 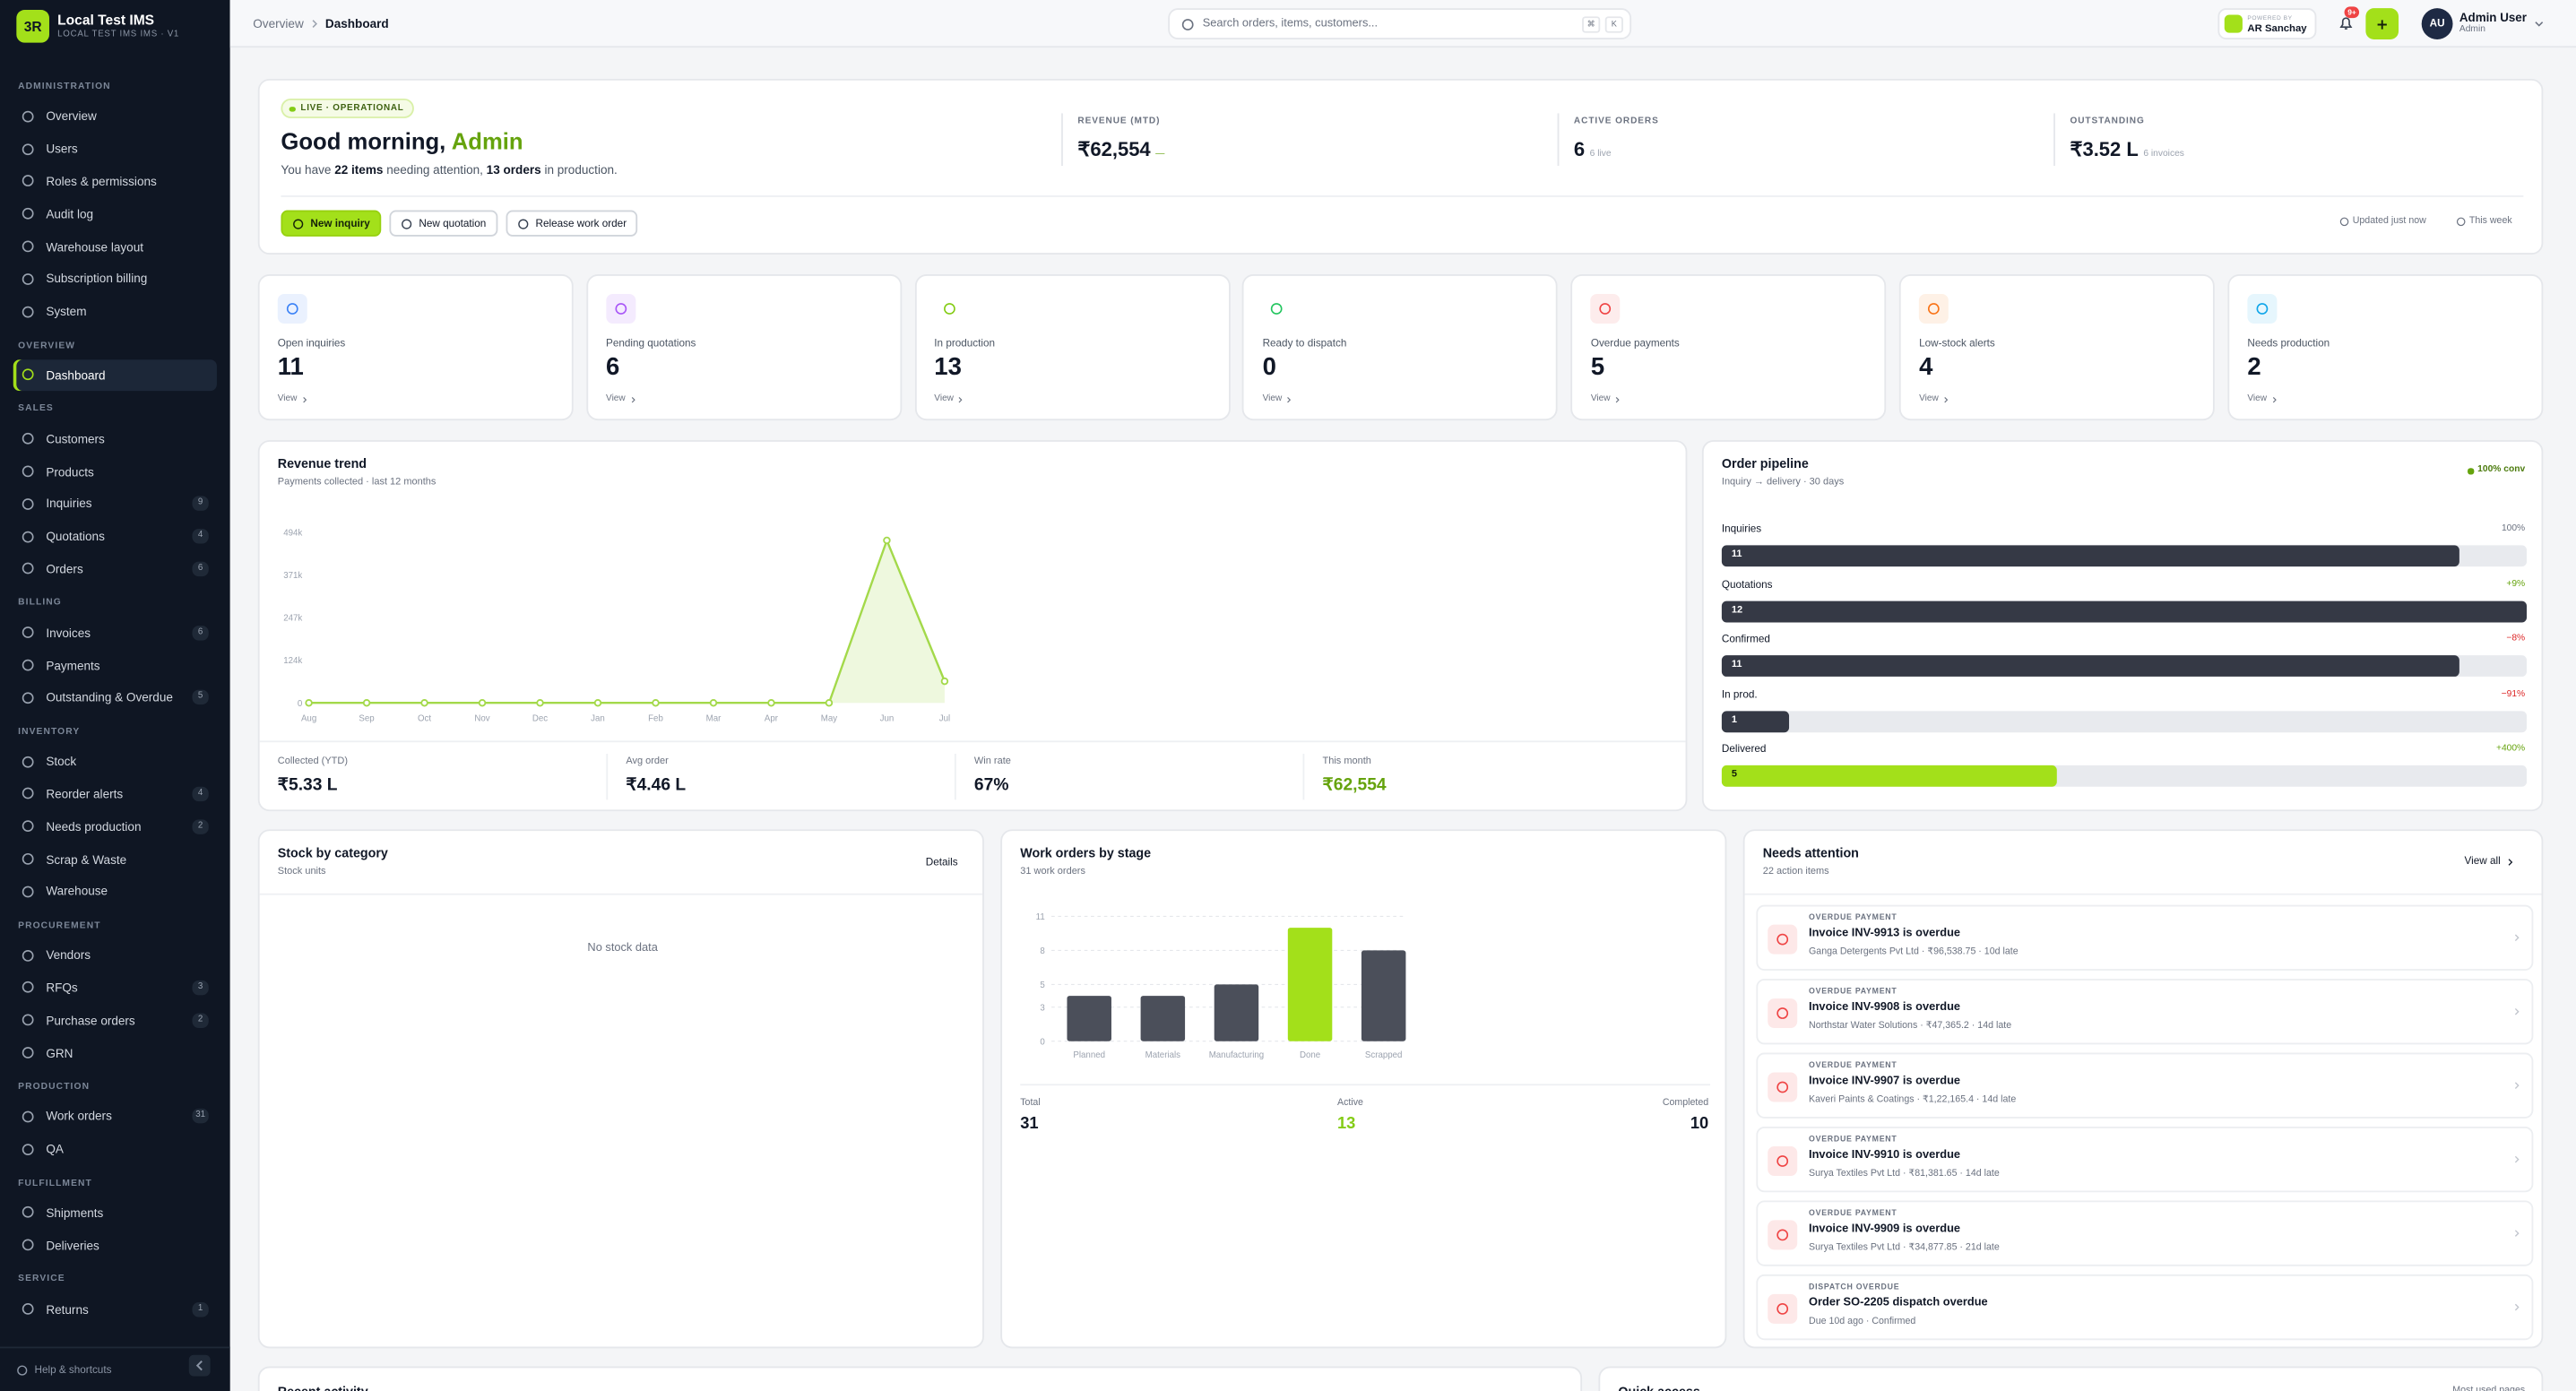 What do you see at coordinates (2472, 30) in the screenshot?
I see `user-role: Admin` at bounding box center [2472, 30].